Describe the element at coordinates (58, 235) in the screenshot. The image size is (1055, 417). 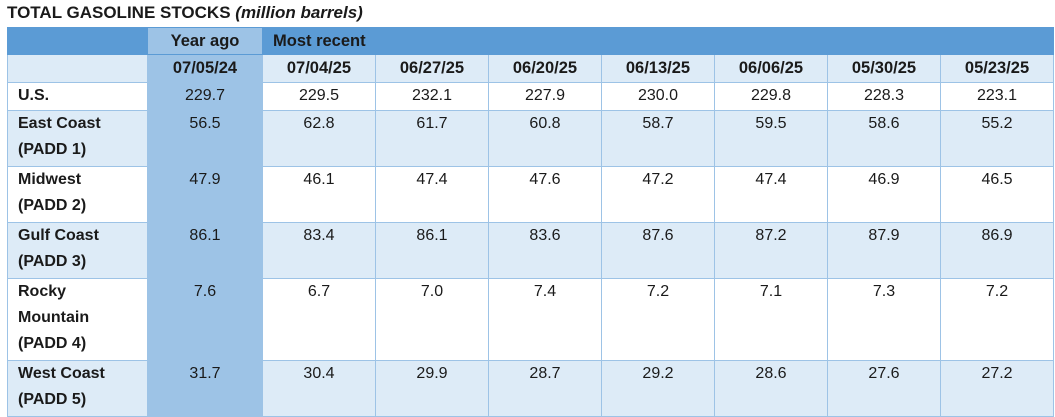
I see `row-label-line: Gulf Coast` at that location.